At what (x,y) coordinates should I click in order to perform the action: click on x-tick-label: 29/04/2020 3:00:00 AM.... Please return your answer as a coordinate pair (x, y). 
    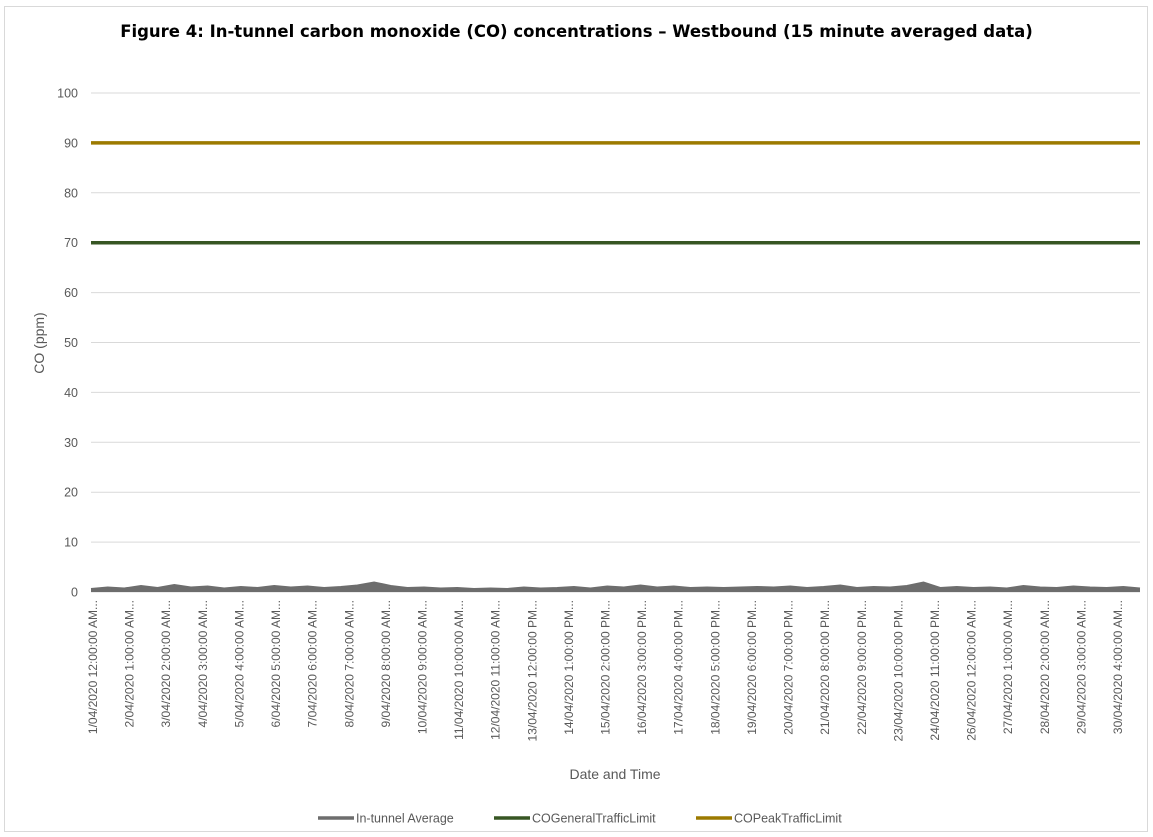
    Looking at the image, I should click on (1081, 667).